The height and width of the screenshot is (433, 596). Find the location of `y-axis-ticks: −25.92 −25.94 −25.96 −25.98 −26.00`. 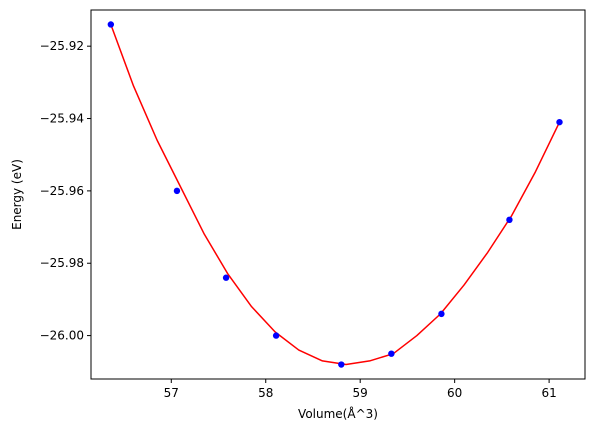

y-axis-ticks: −25.92 −25.94 −25.96 −25.98 −26.00 is located at coordinates (65, 191).